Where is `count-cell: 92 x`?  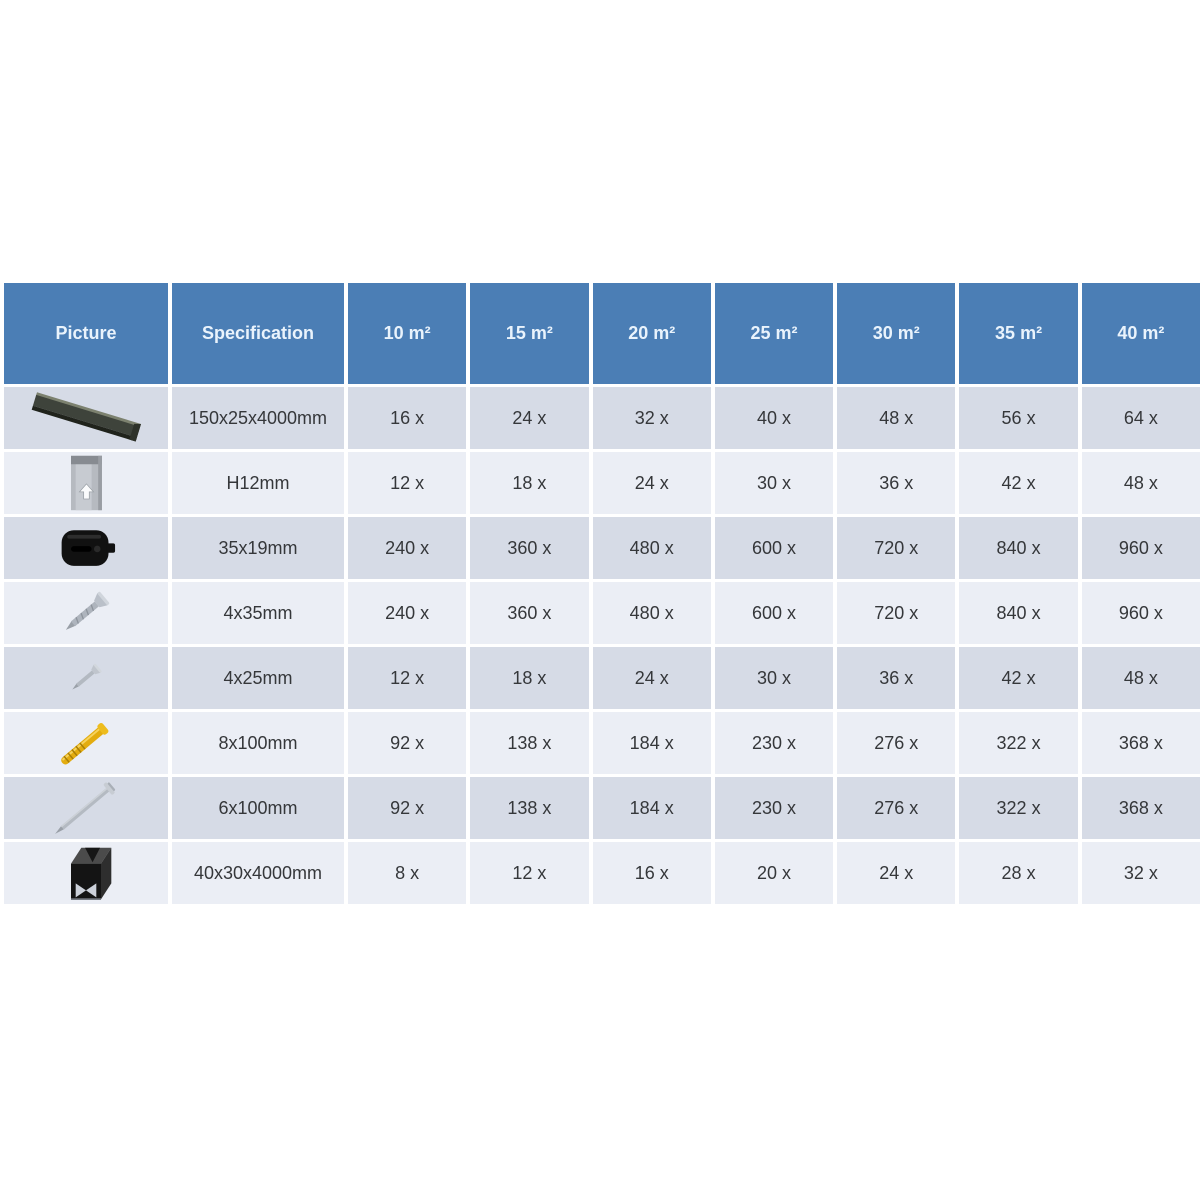
count-cell: 92 x is located at coordinates (407, 743).